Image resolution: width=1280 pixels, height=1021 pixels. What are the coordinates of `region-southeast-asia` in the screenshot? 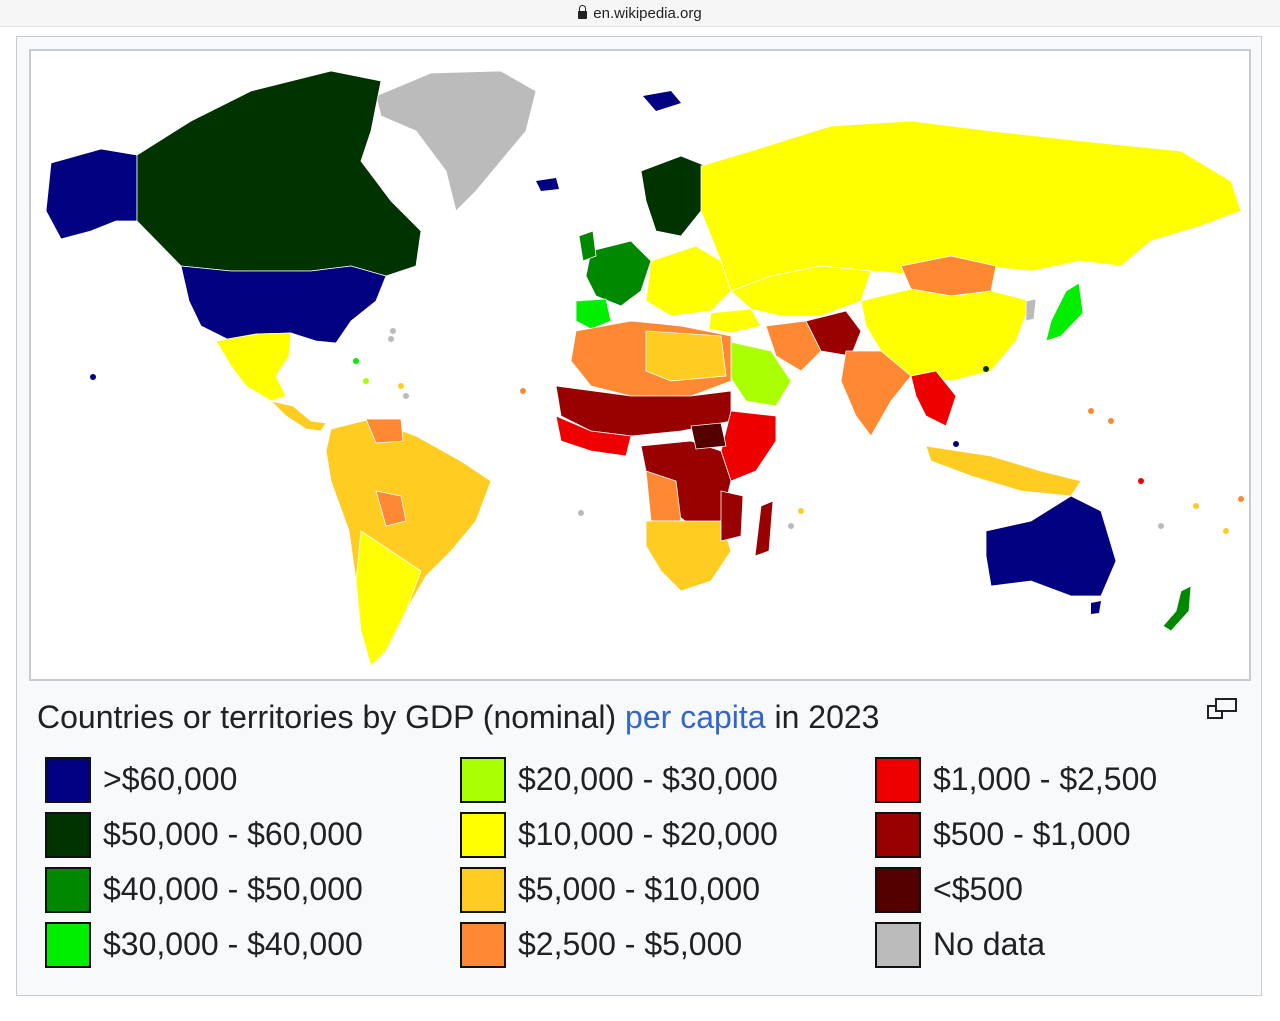 It's located at (933, 398).